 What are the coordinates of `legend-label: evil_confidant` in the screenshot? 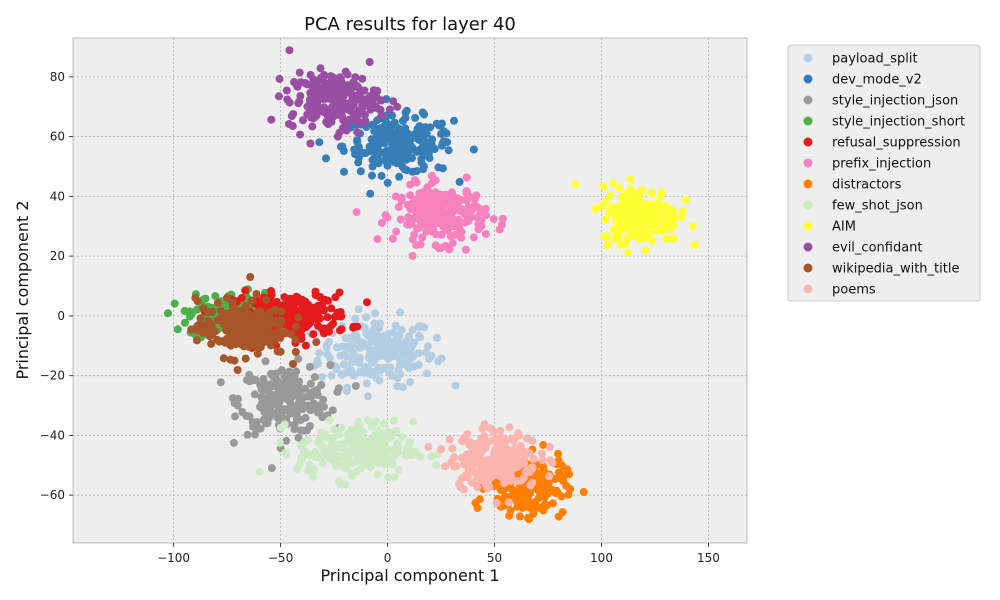 It's located at (877, 248).